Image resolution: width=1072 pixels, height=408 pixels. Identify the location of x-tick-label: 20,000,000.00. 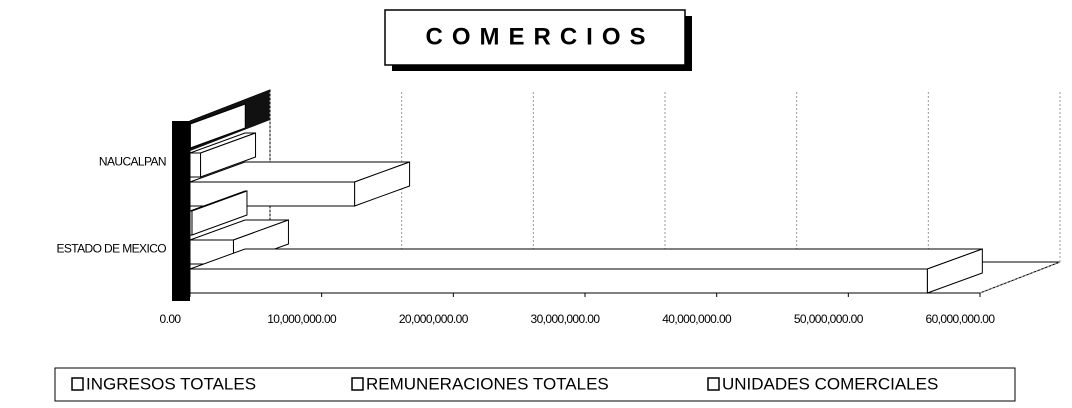
(434, 319).